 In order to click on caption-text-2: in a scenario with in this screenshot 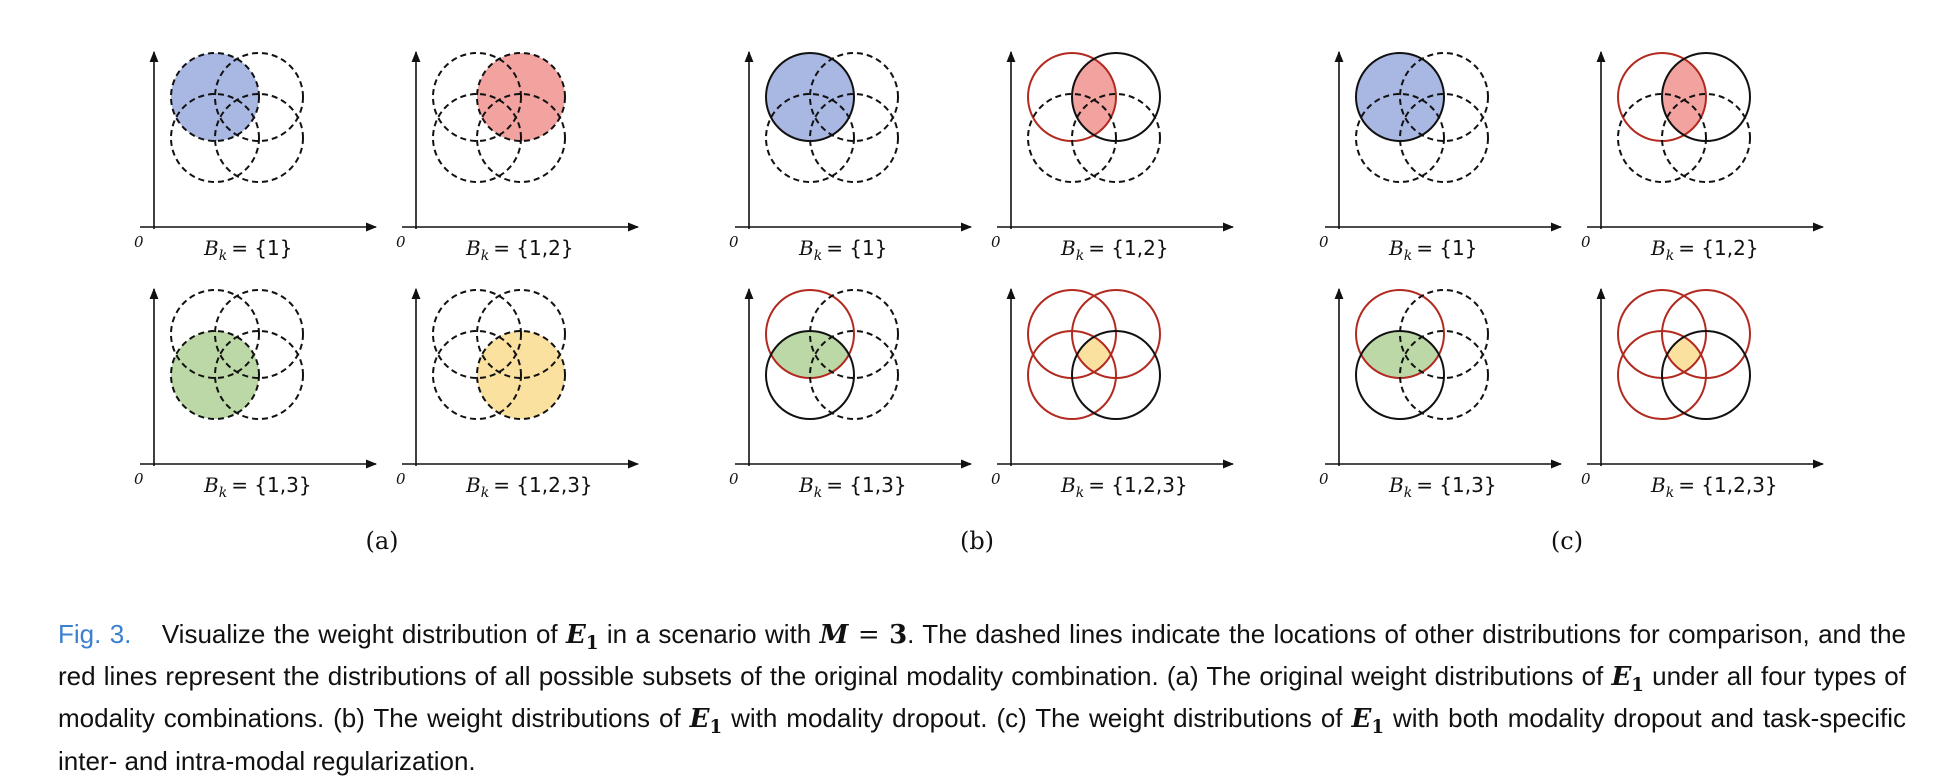, I will do `click(709, 634)`.